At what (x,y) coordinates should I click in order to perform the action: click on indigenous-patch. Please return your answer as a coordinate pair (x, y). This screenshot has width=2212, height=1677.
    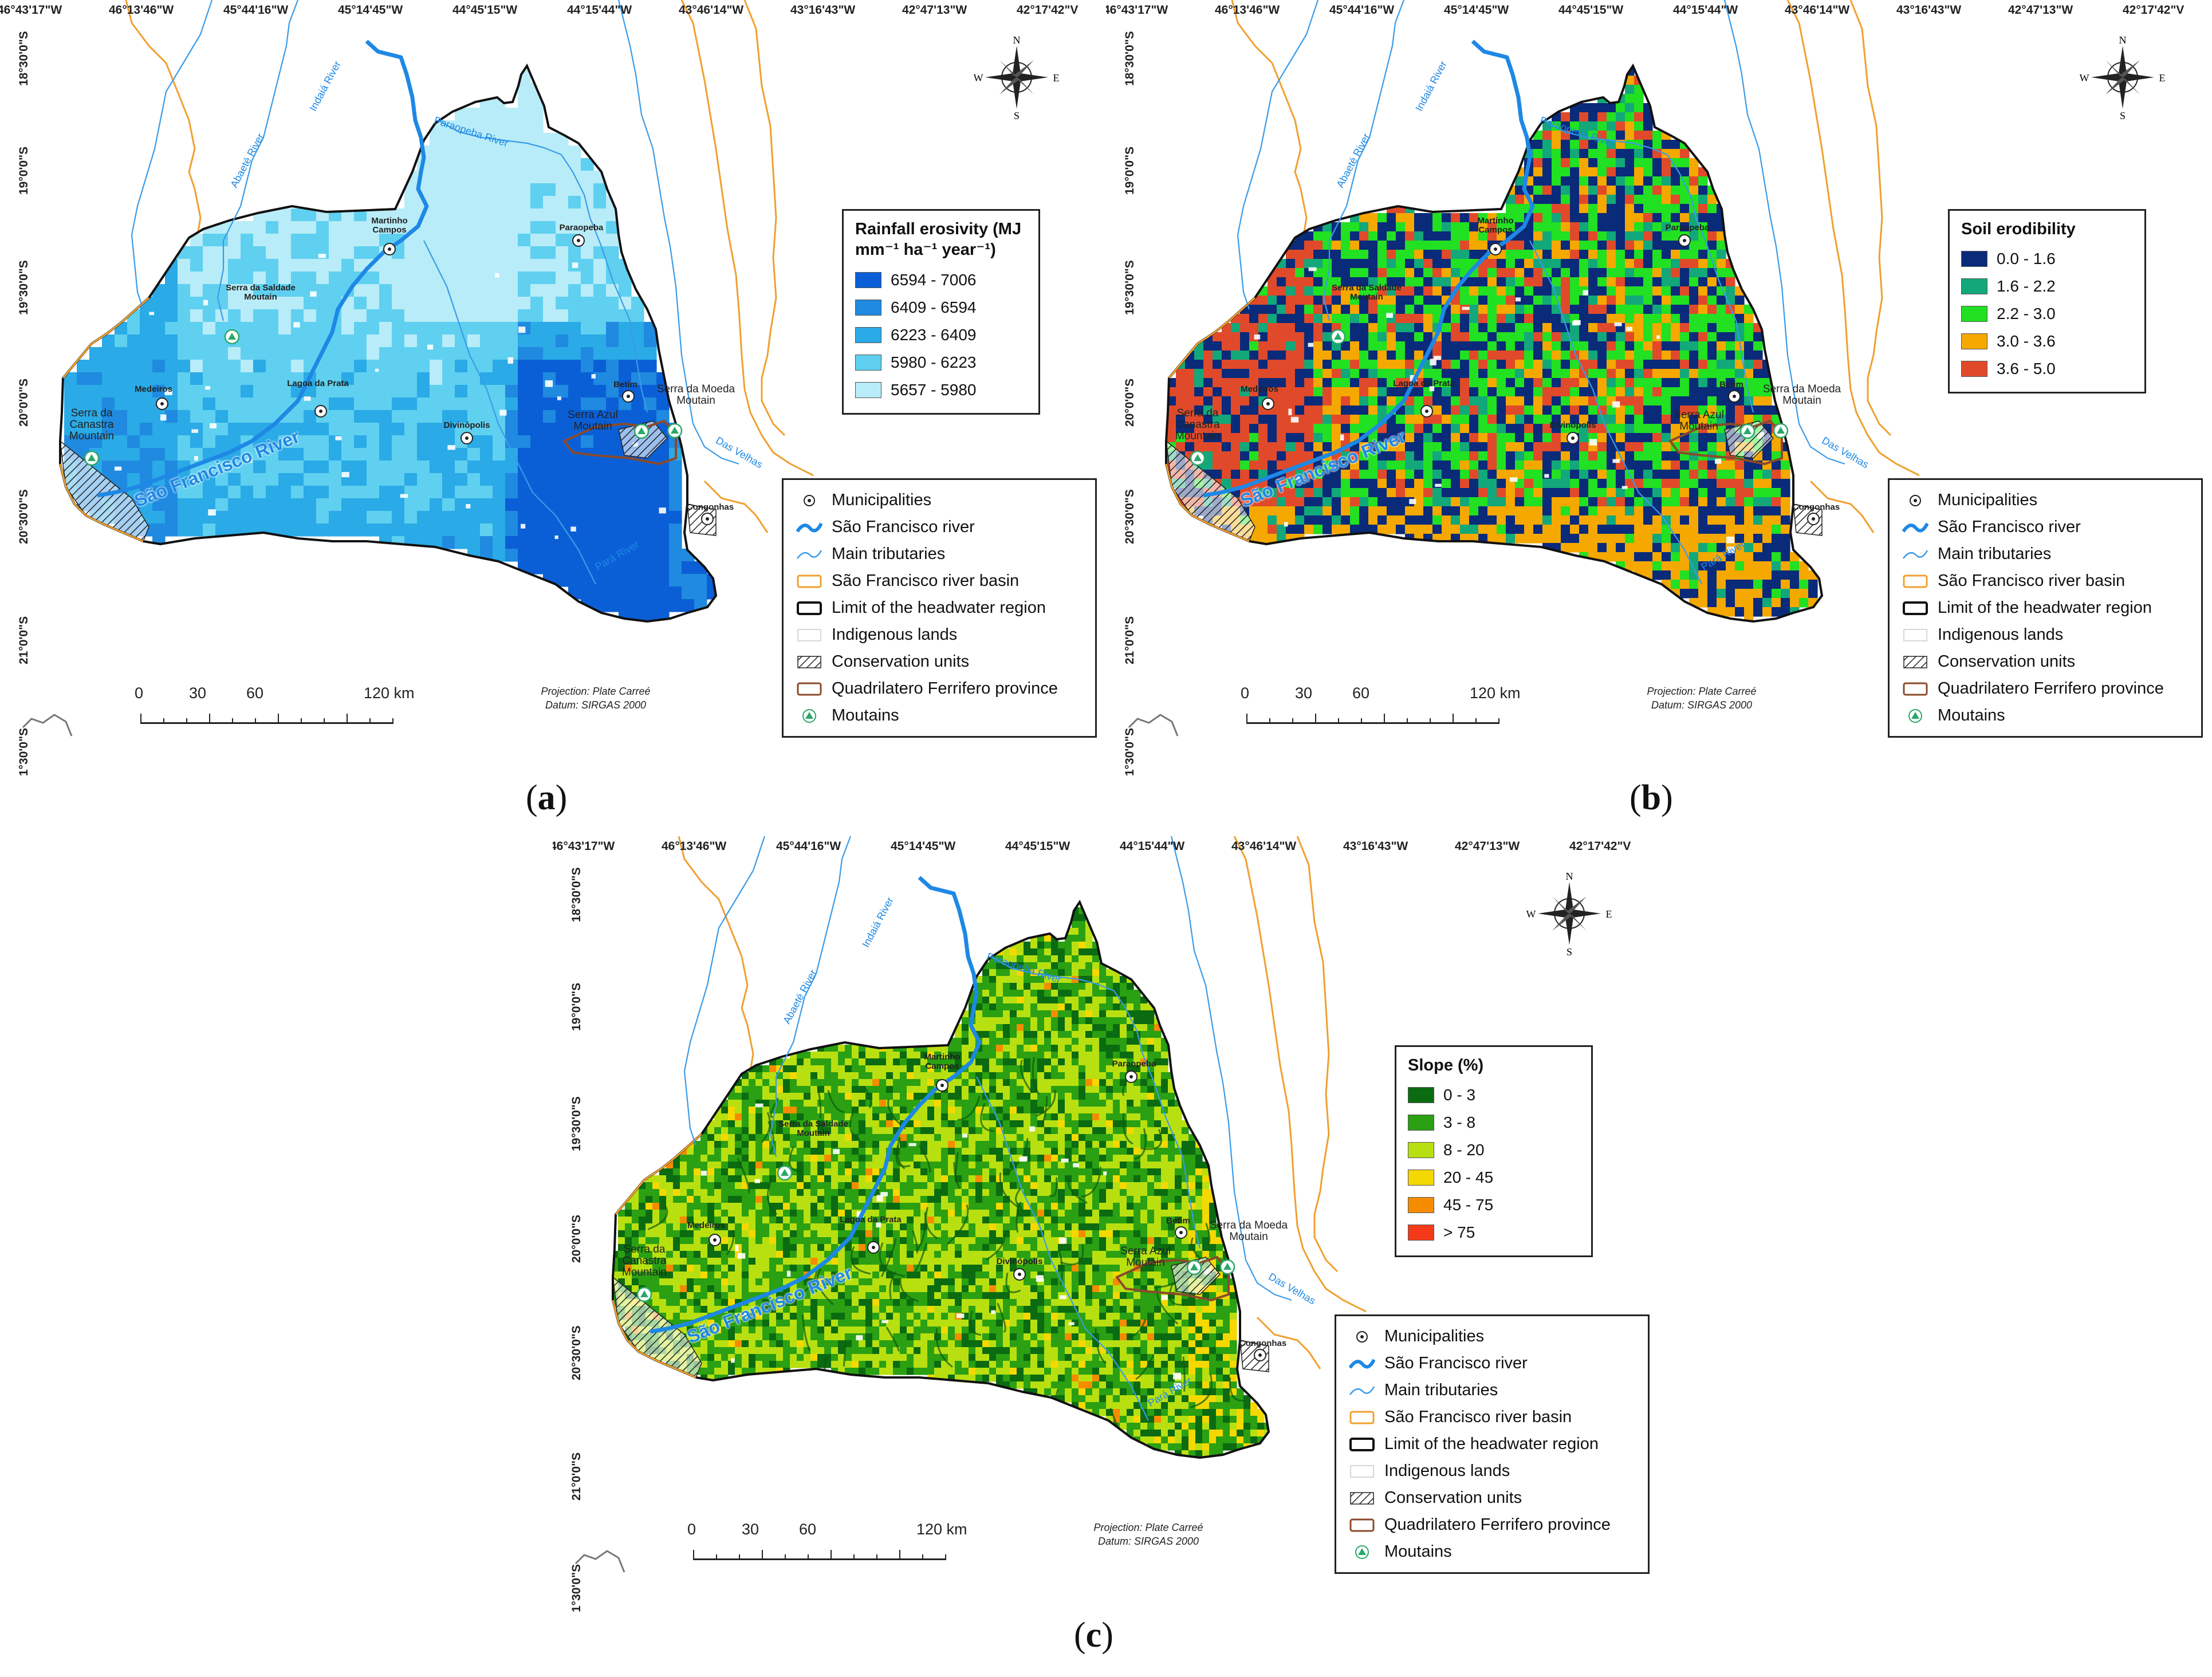
    Looking at the image, I should click on (549, 383).